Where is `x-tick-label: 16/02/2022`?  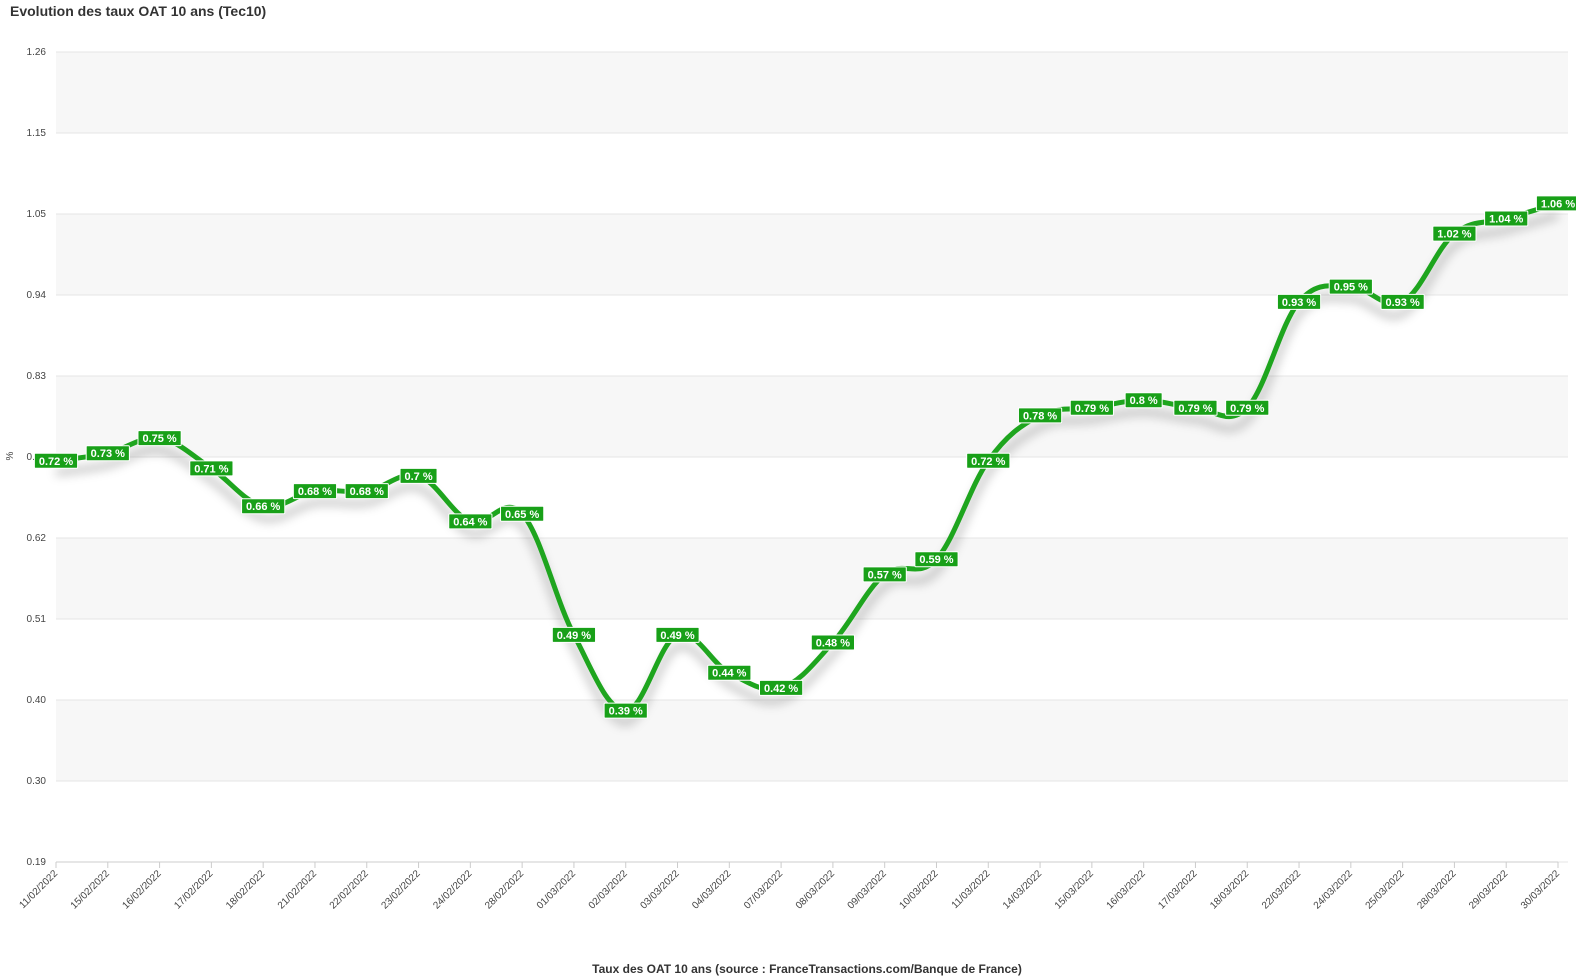 x-tick-label: 16/02/2022 is located at coordinates (142, 889).